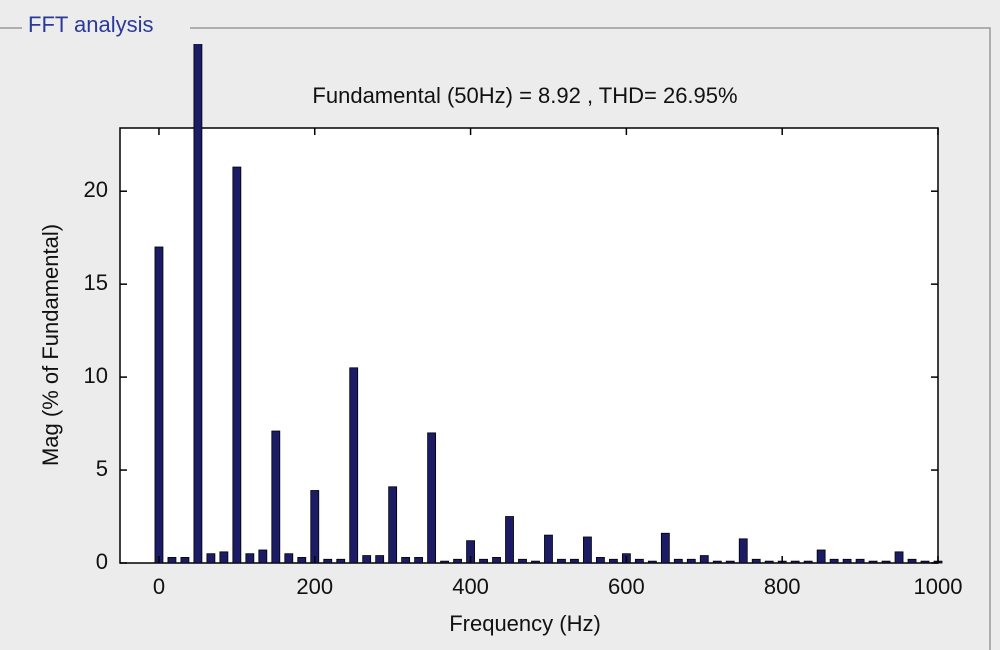 The height and width of the screenshot is (650, 1000). I want to click on x-axis-label: Frequency (Hz), so click(525, 623).